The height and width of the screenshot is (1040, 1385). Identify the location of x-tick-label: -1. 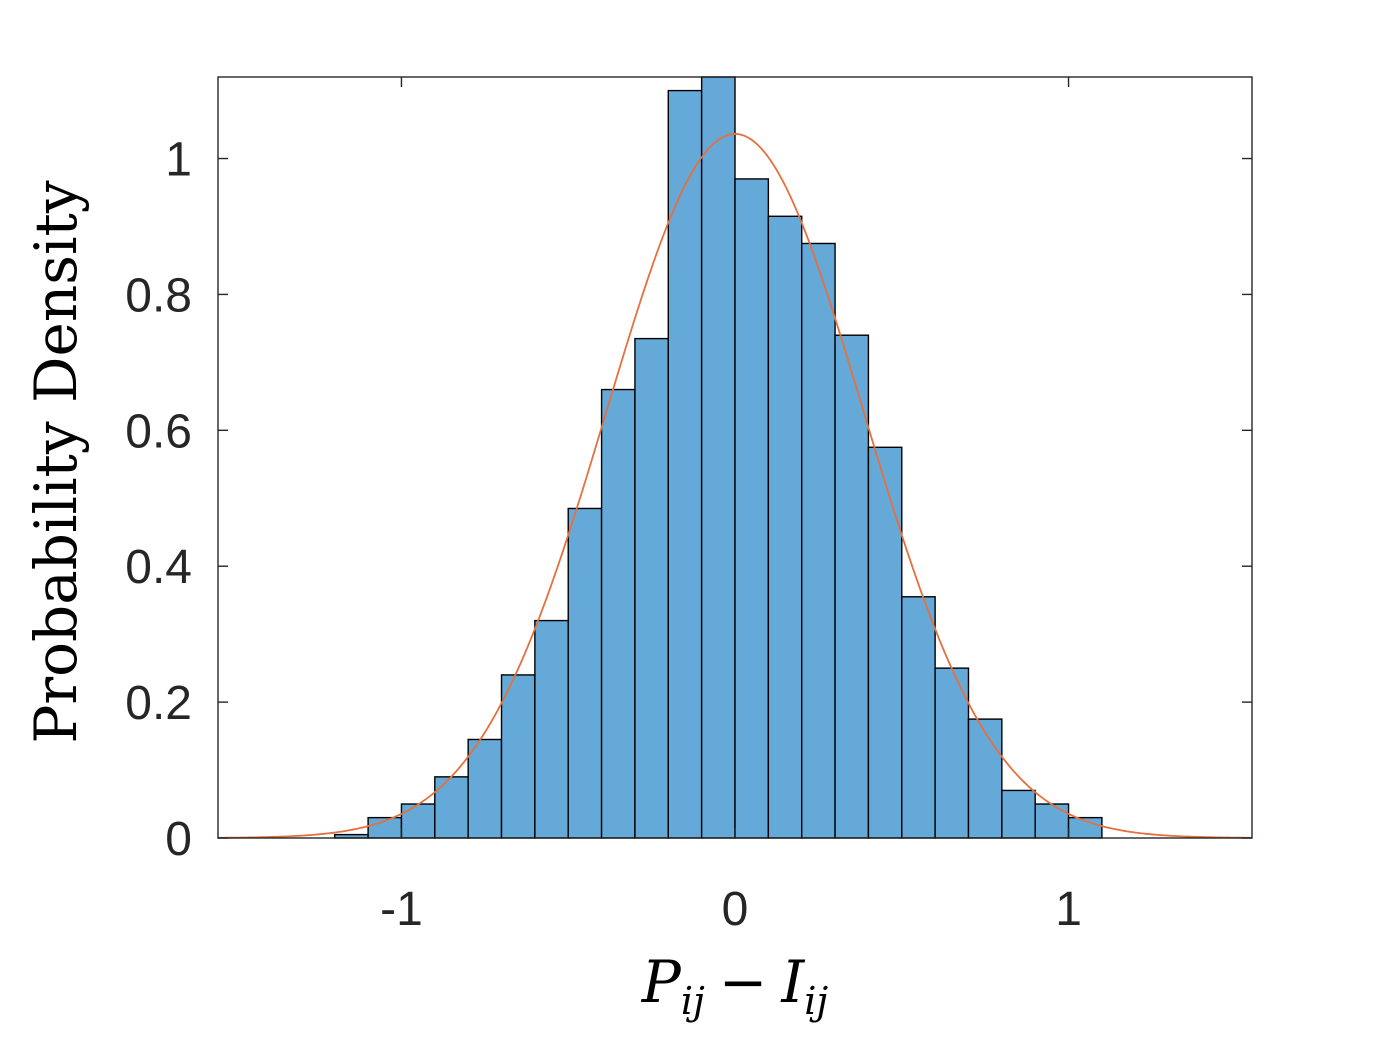
(401, 909).